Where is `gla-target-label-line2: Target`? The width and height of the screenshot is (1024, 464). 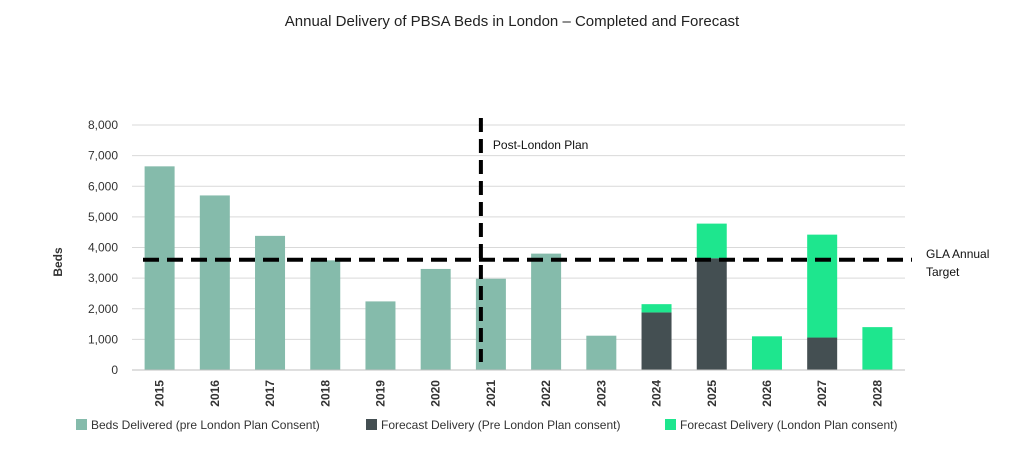 gla-target-label-line2: Target is located at coordinates (943, 272).